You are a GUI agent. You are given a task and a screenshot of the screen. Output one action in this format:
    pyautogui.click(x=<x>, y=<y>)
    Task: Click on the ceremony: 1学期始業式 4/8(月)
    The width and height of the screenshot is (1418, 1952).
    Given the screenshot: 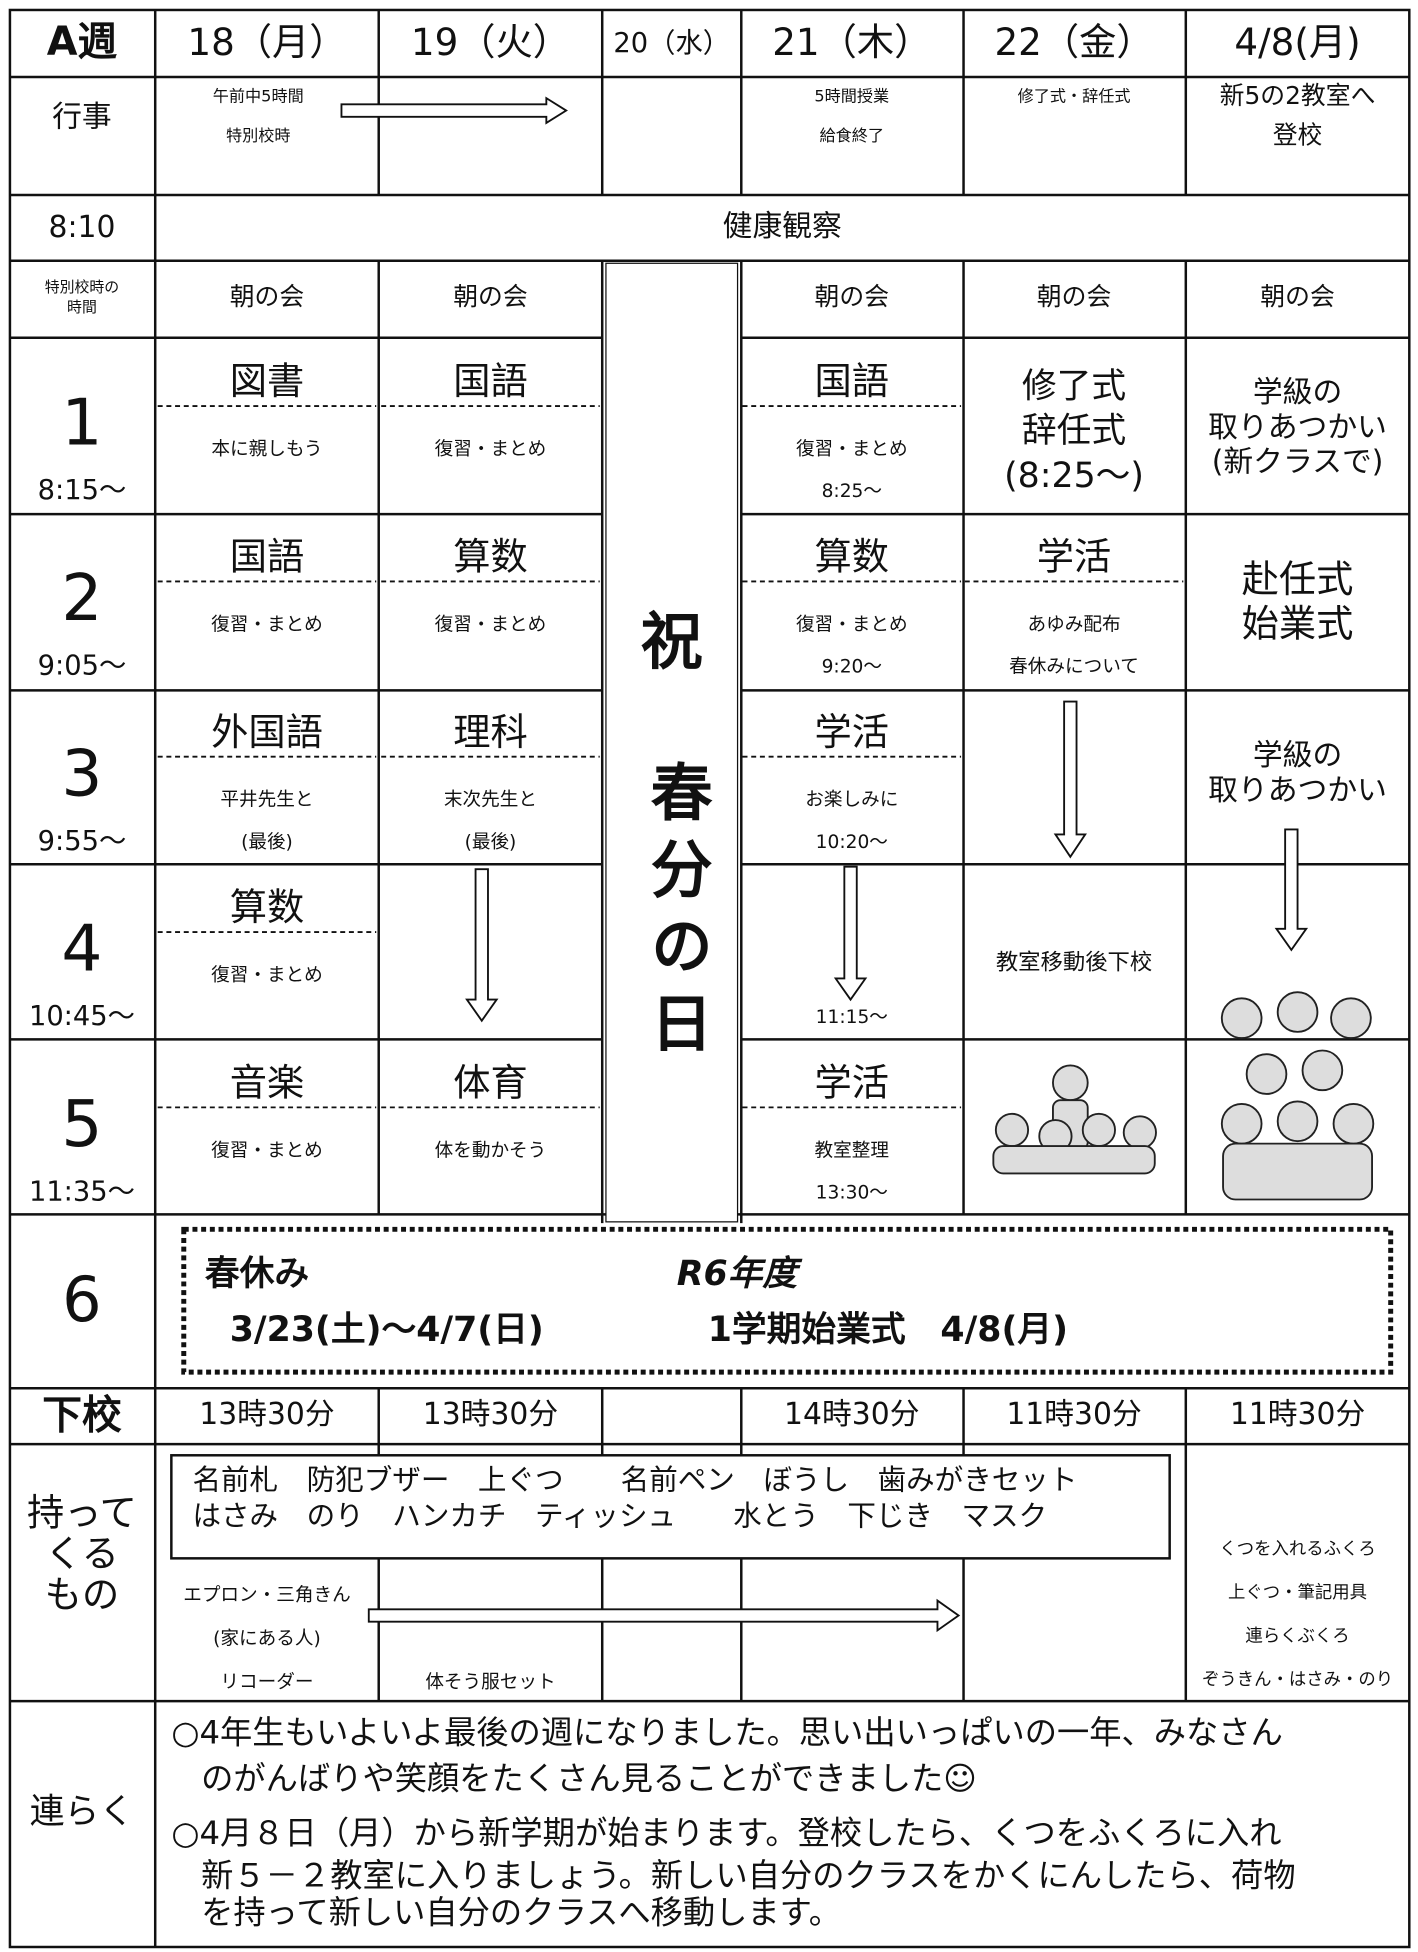 What is the action you would take?
    pyautogui.click(x=888, y=1329)
    